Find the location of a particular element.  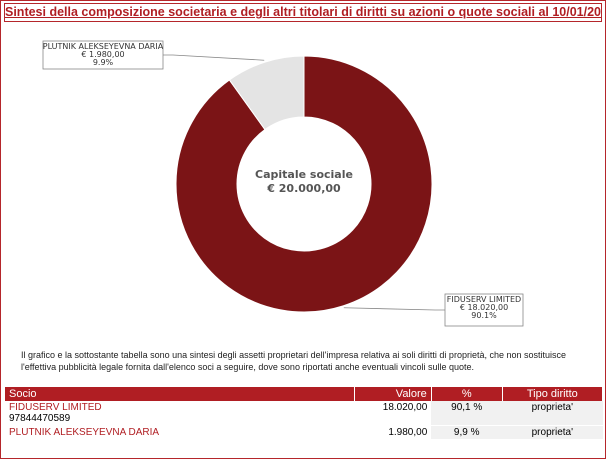

cell-value: 18.020,00 is located at coordinates (393, 413).